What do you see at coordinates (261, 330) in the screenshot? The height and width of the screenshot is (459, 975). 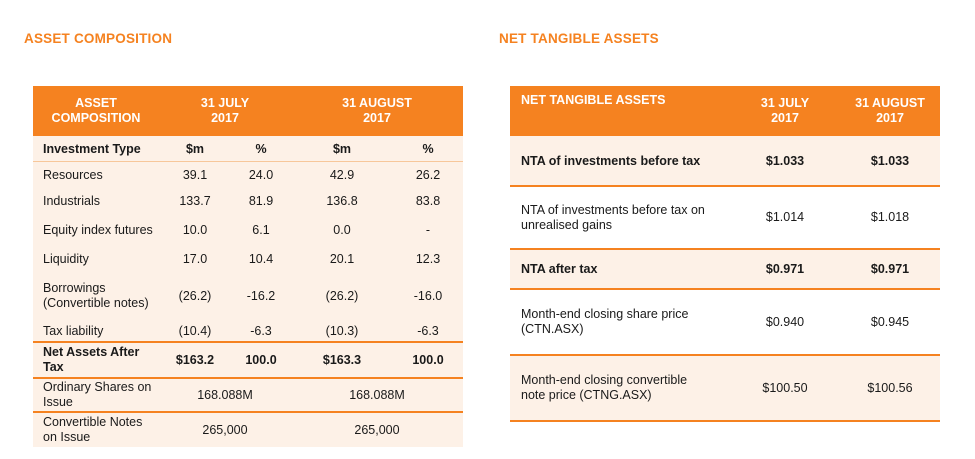 I see `july-percent: -6.3` at bounding box center [261, 330].